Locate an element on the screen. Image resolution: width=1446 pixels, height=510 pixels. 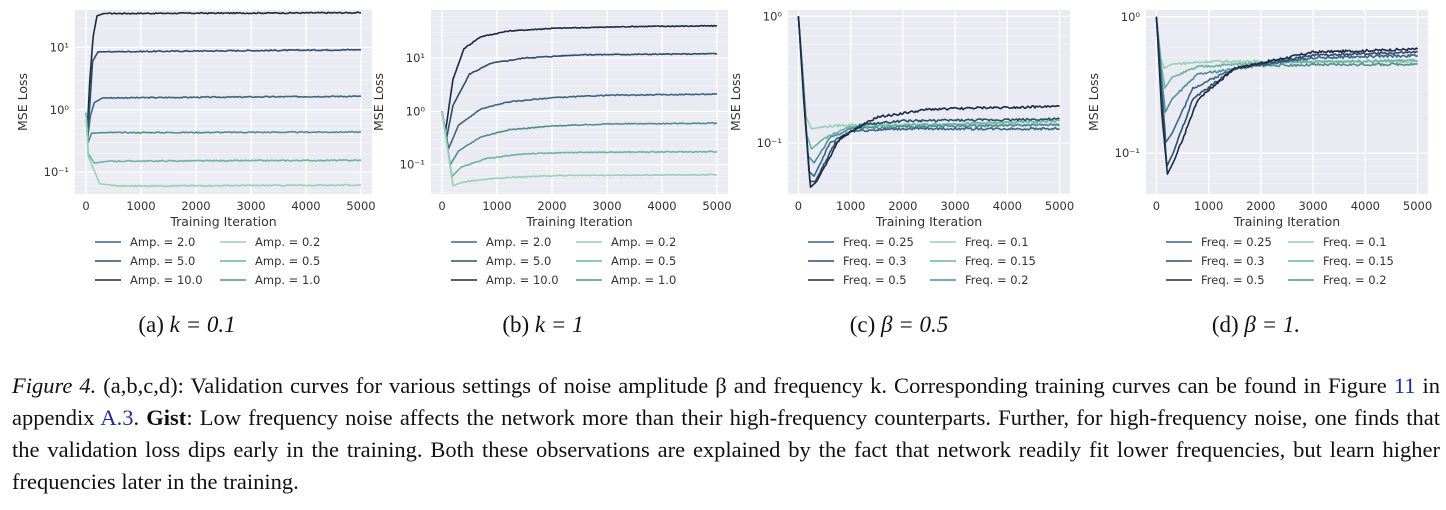
panel-d-caption: (d) β = 1. is located at coordinates (1256, 324).